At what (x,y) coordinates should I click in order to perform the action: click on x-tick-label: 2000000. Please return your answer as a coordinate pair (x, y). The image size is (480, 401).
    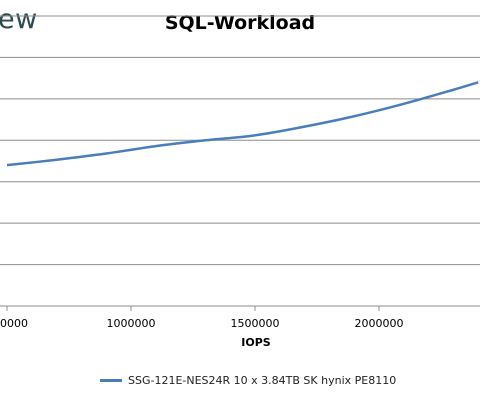
    Looking at the image, I should click on (379, 323).